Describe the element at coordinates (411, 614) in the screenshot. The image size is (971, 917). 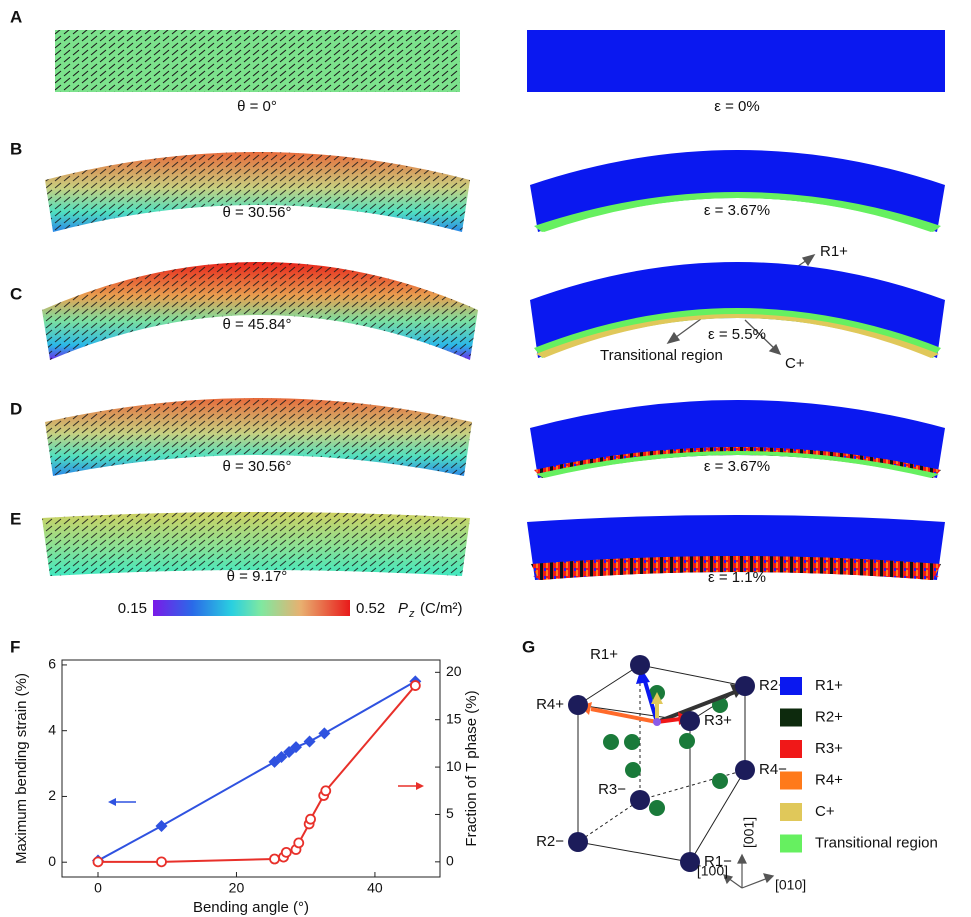
I see `colorbar-subscript: z` at that location.